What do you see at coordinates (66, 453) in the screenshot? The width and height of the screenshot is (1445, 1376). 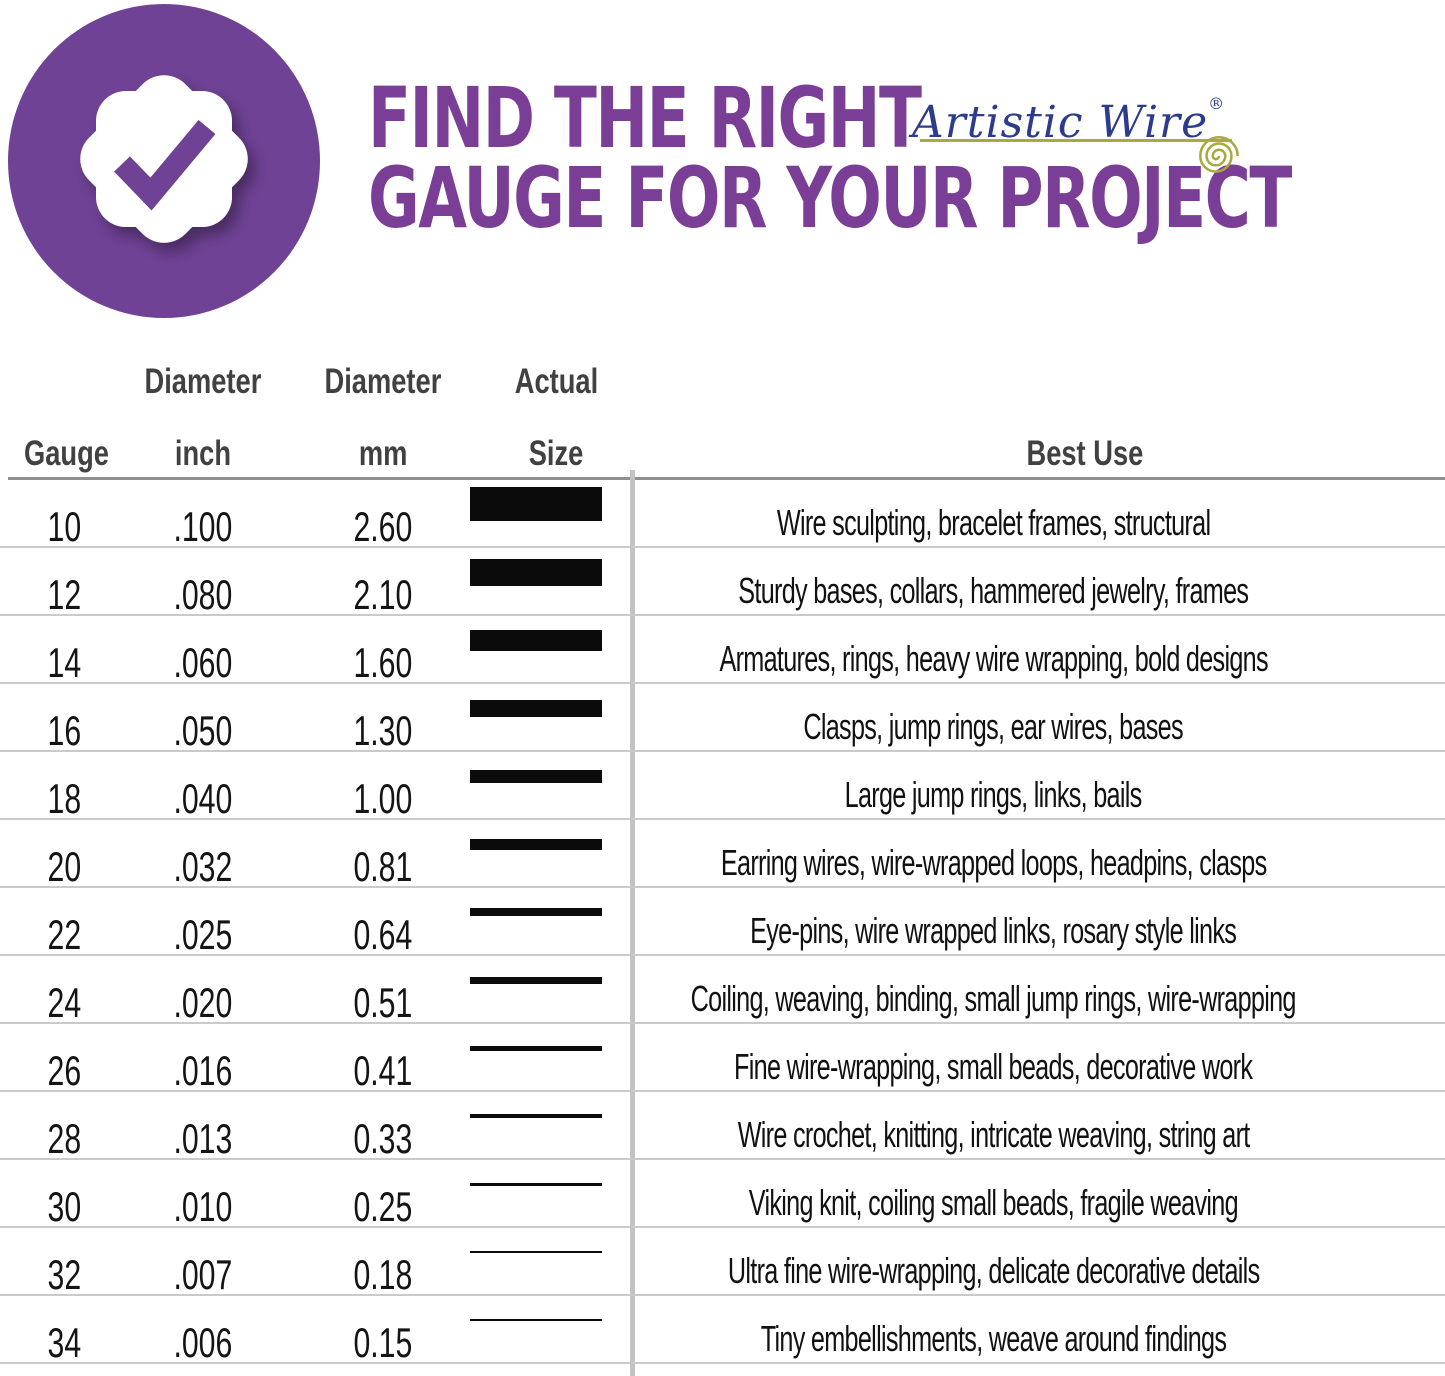 I see `col-header-gauge: Gauge` at bounding box center [66, 453].